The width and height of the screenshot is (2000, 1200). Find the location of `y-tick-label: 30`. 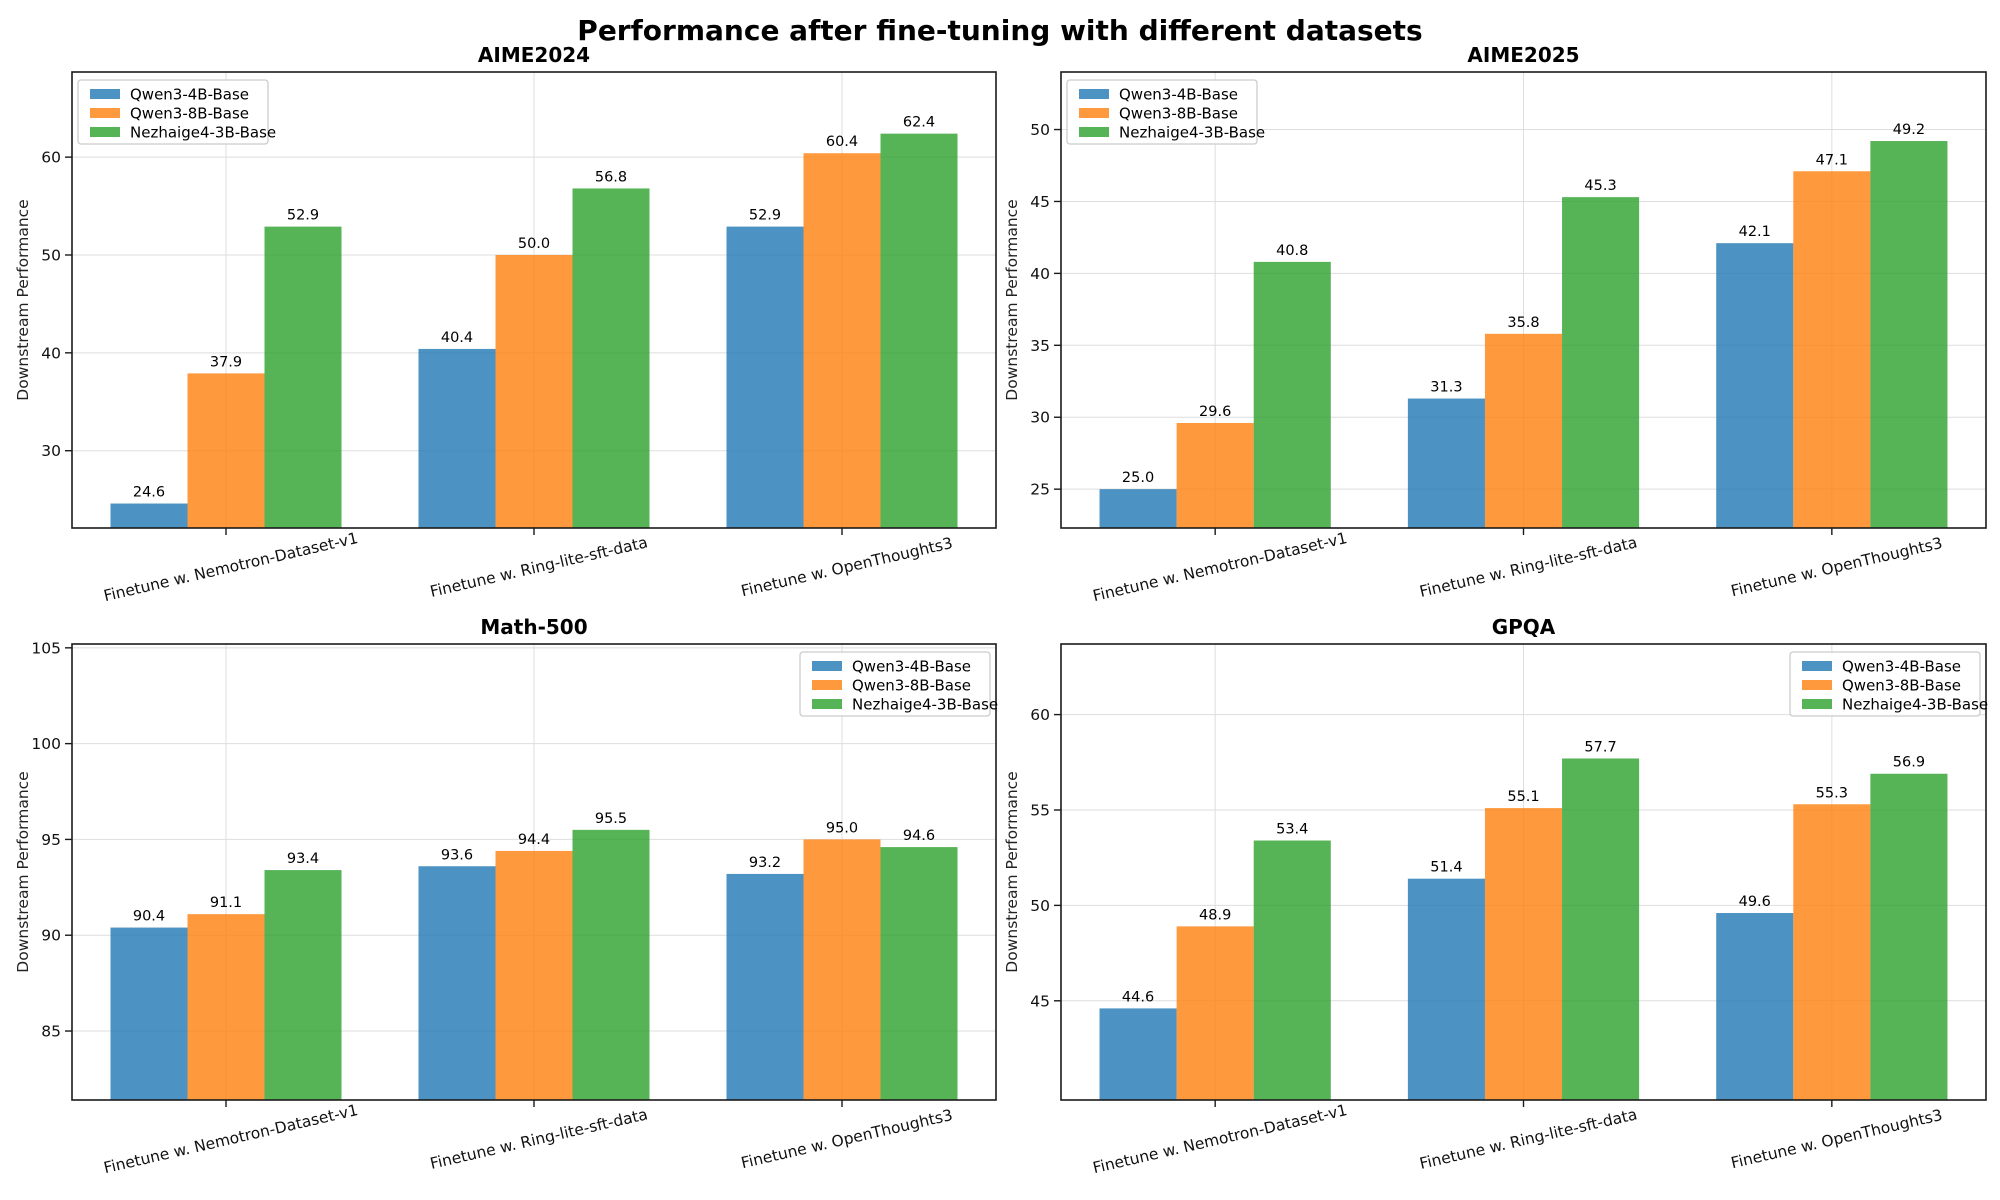

y-tick-label: 30 is located at coordinates (51, 451).